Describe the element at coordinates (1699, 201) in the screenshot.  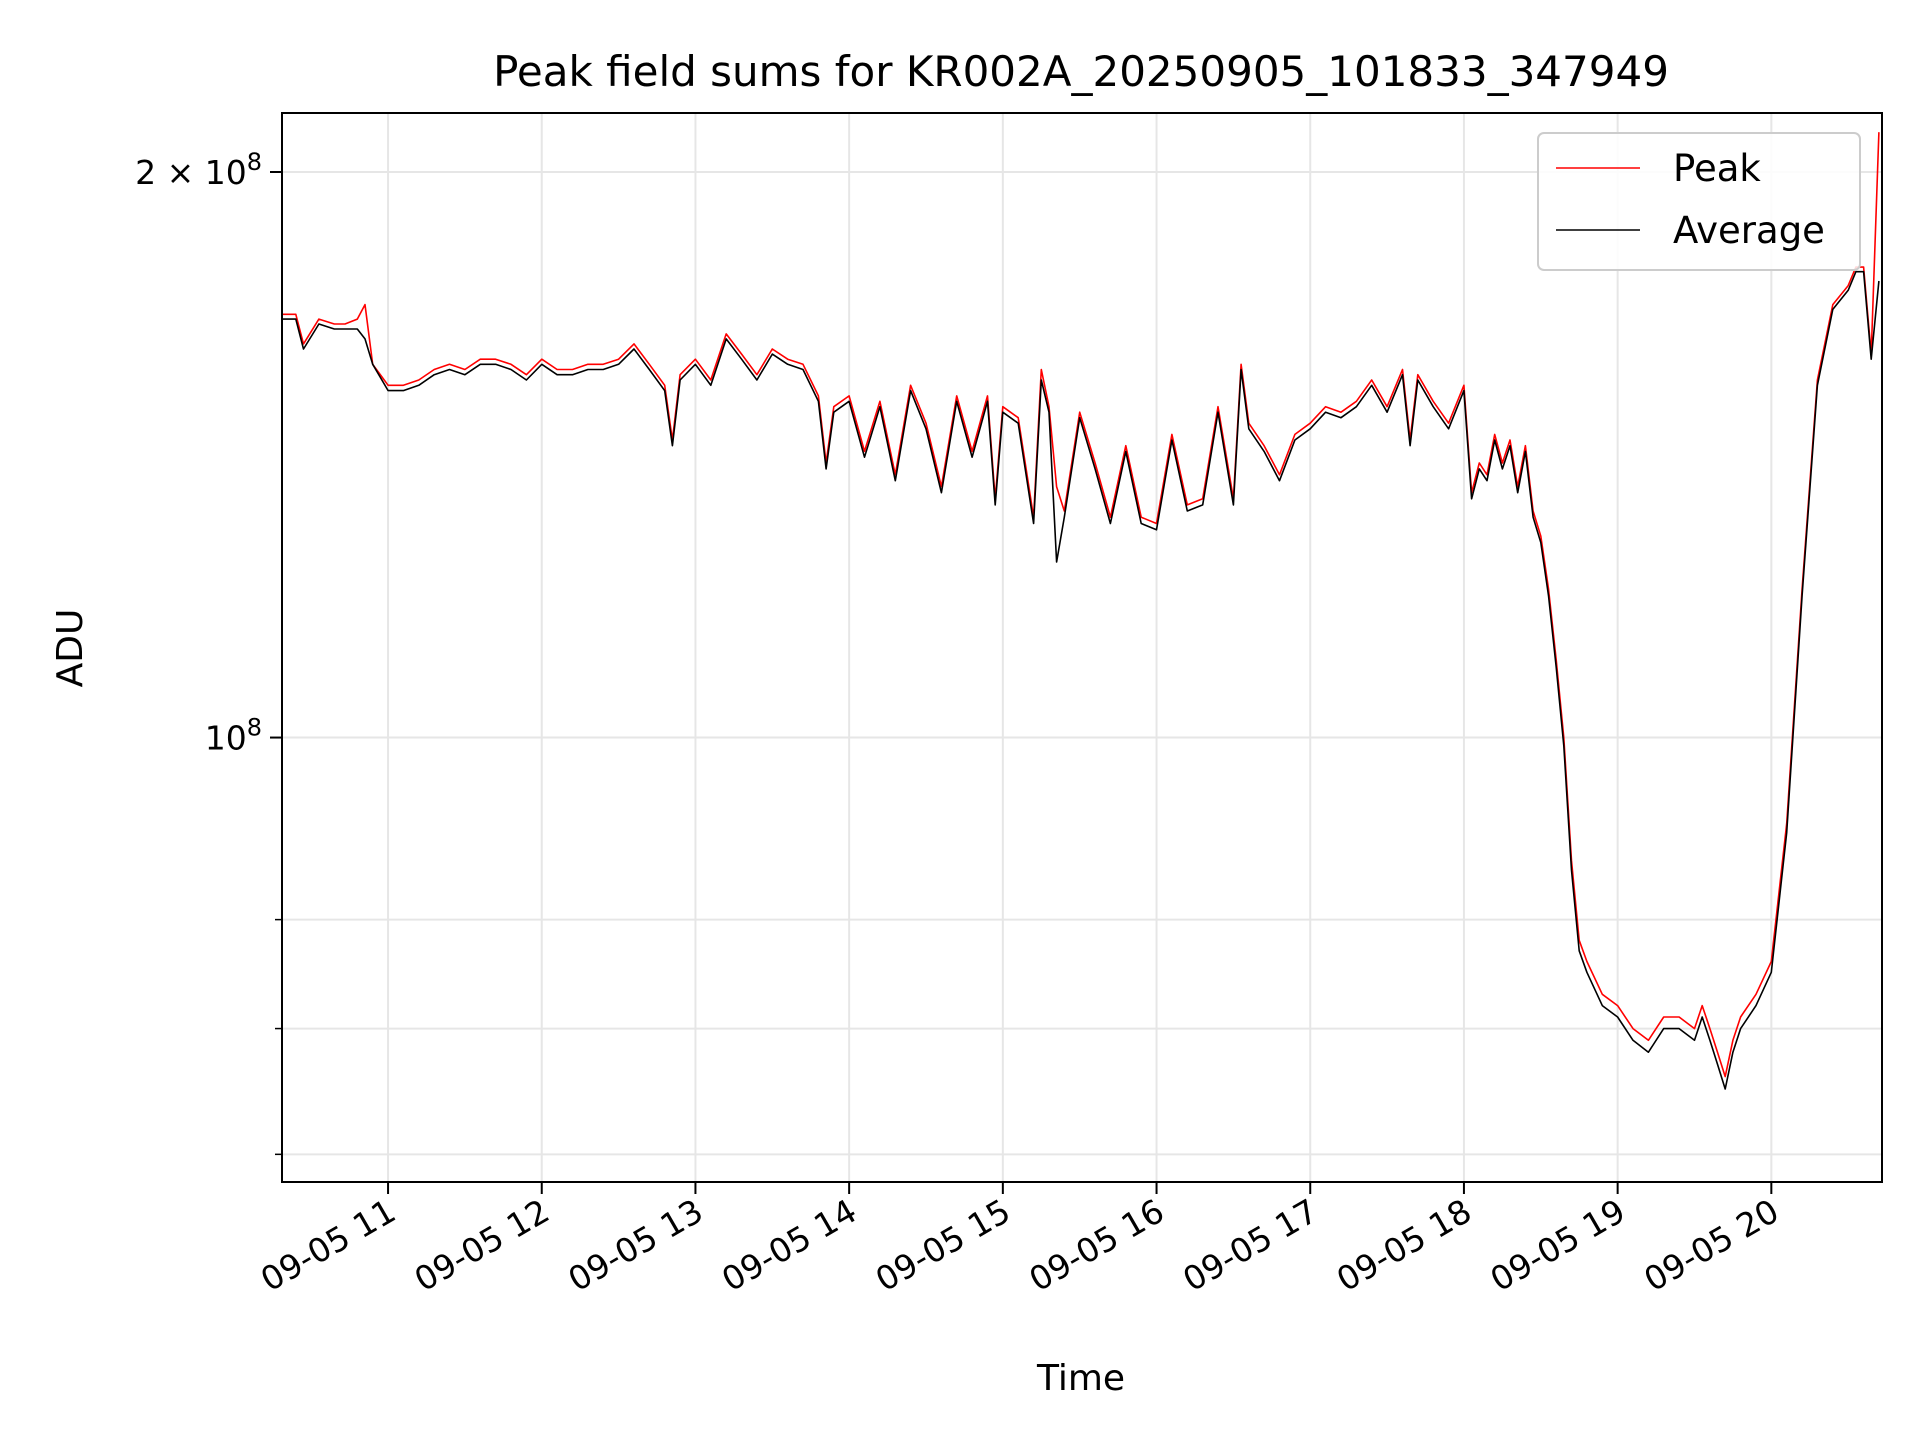
I see `legend: Peak Average` at that location.